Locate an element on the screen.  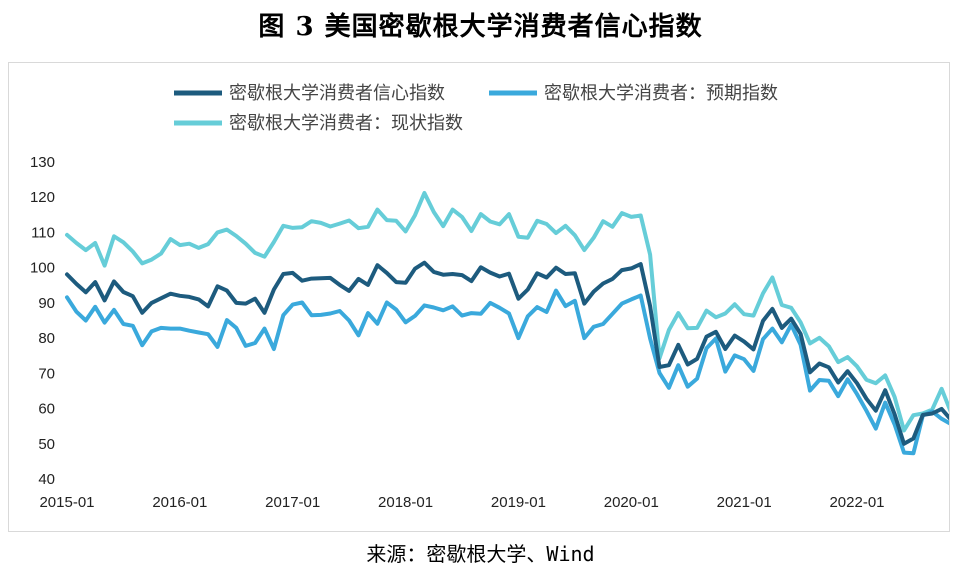
chart-title: 图 3 美国密歇根大学消费者信心指数 is located at coordinates (480, 27).